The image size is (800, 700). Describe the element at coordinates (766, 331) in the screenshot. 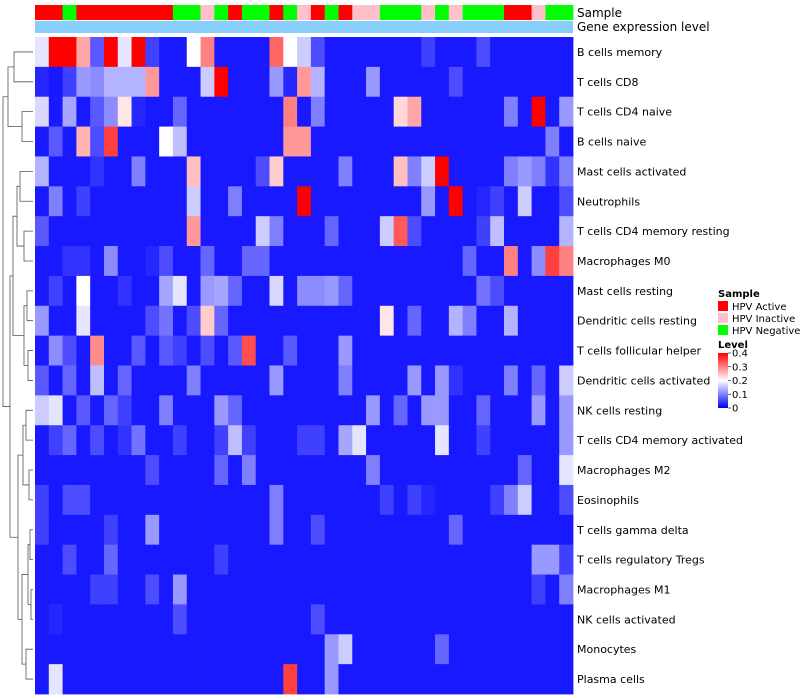

I see `sample-legend-label: HPV Negative` at that location.